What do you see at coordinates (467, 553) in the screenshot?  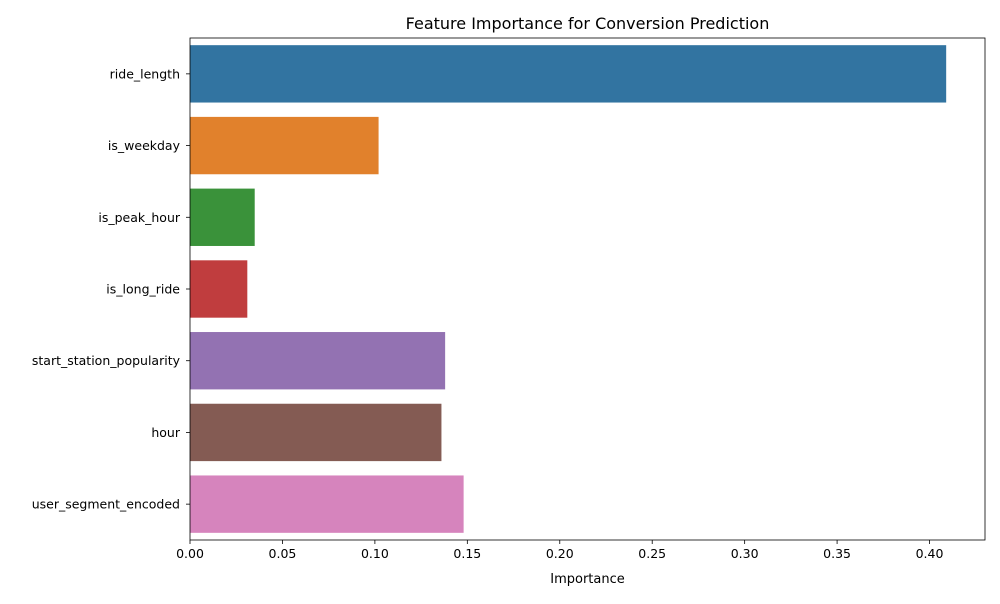 I see `x-tick-label: 0.15` at bounding box center [467, 553].